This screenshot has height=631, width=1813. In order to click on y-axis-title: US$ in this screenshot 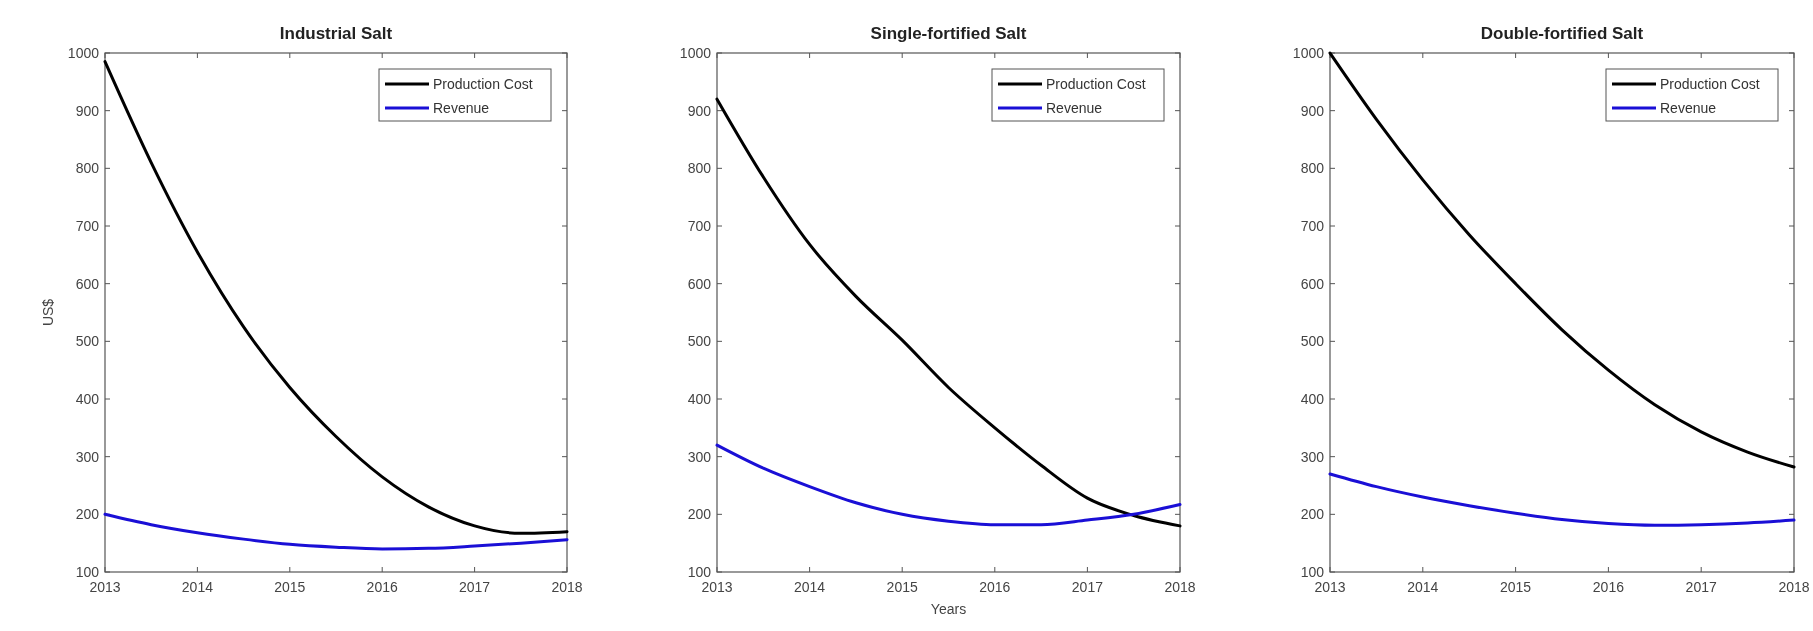, I will do `click(48, 312)`.